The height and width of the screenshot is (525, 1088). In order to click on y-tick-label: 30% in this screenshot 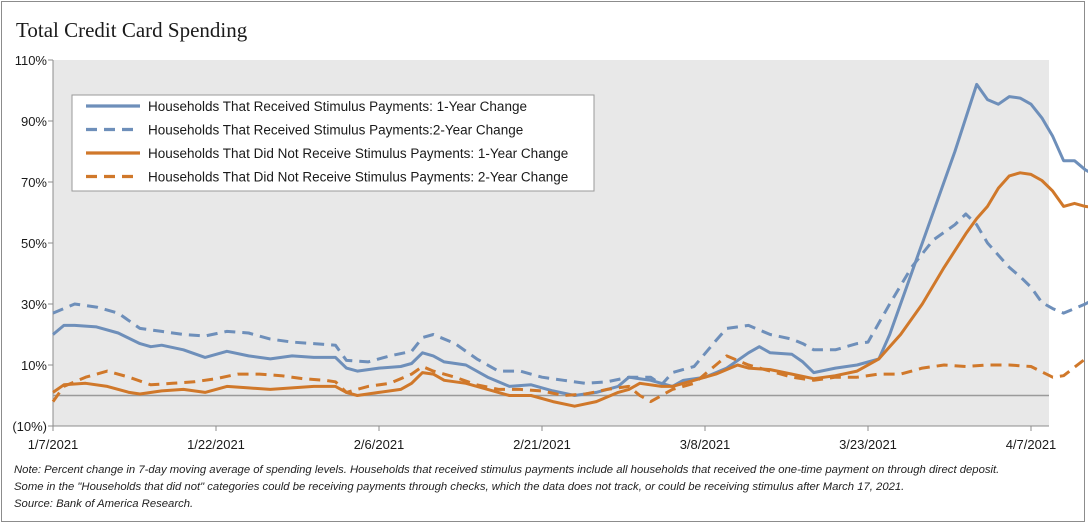, I will do `click(34, 304)`.